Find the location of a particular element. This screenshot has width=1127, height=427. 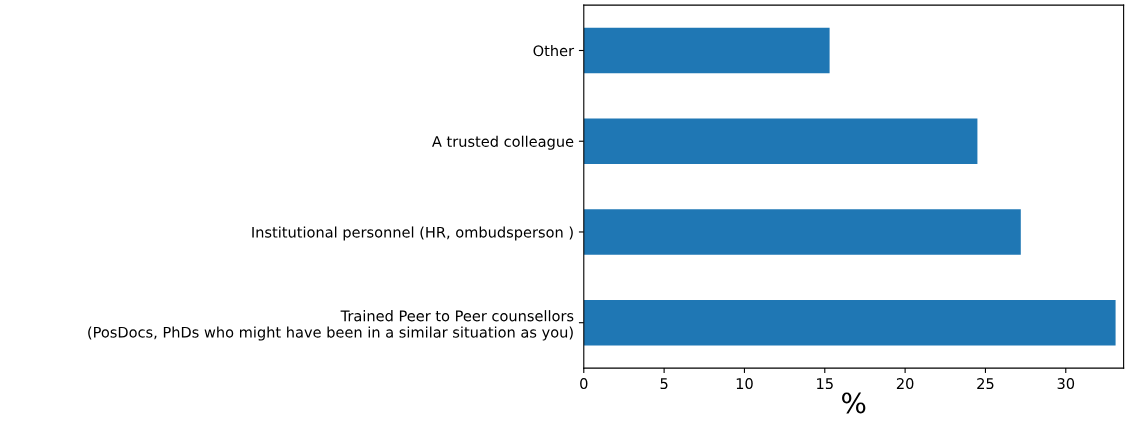

x-tick-label: 30 is located at coordinates (1066, 384).